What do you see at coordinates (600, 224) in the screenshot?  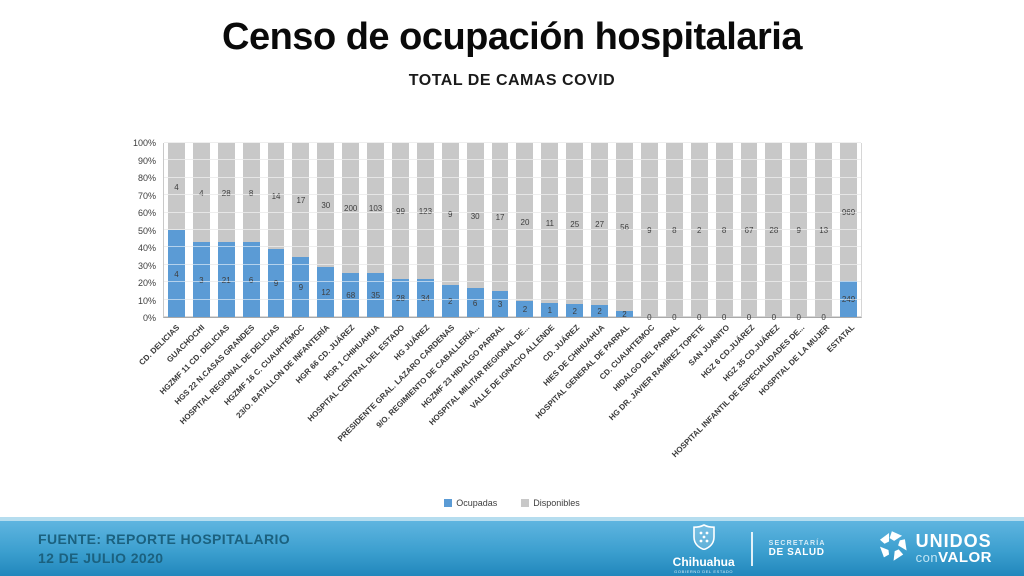 I see `value-label-available: 27` at bounding box center [600, 224].